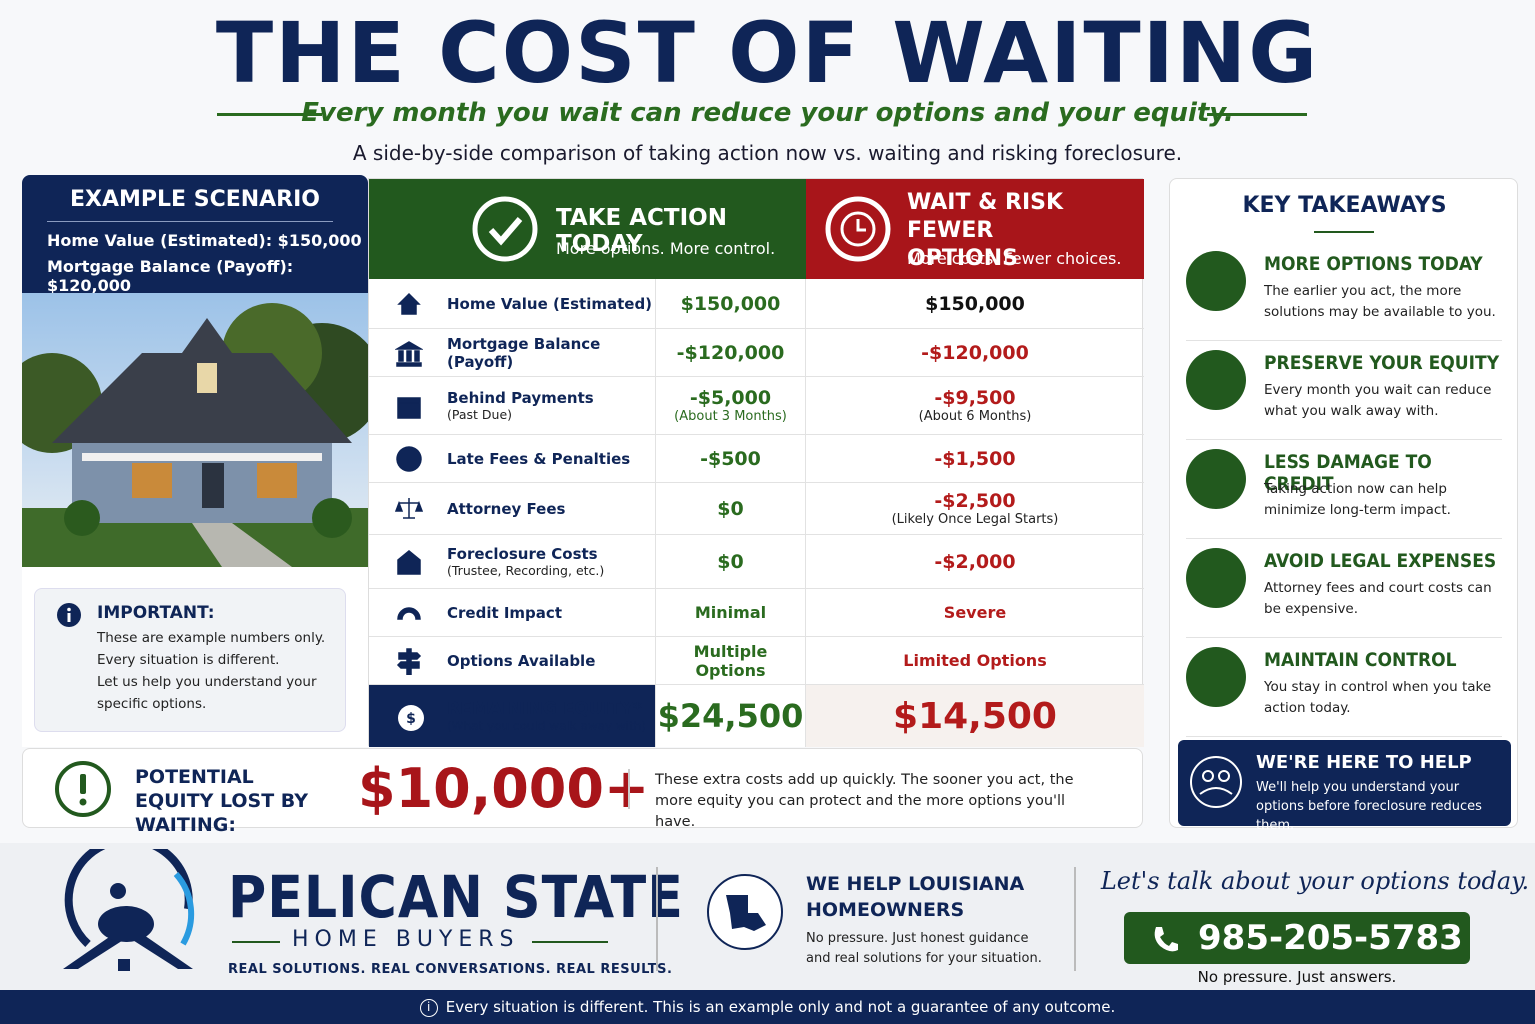 This screenshot has width=1535, height=1024. What do you see at coordinates (504, 612) in the screenshot?
I see `row-label: Credit Impact` at bounding box center [504, 612].